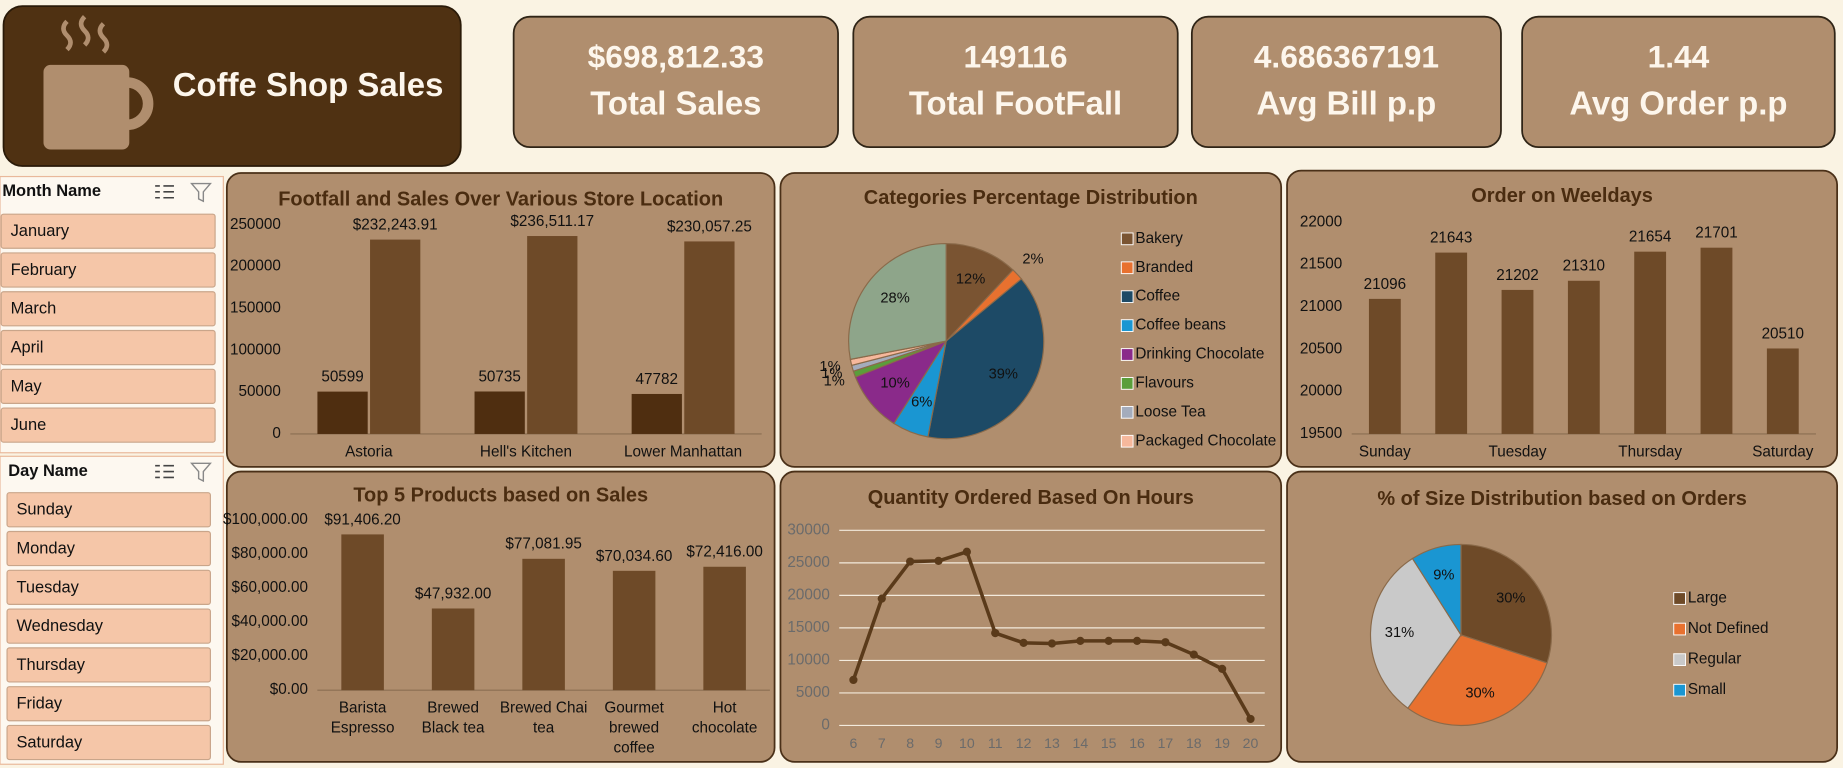 This screenshot has width=1843, height=768. I want to click on data-label: $236,511.17, so click(552, 221).